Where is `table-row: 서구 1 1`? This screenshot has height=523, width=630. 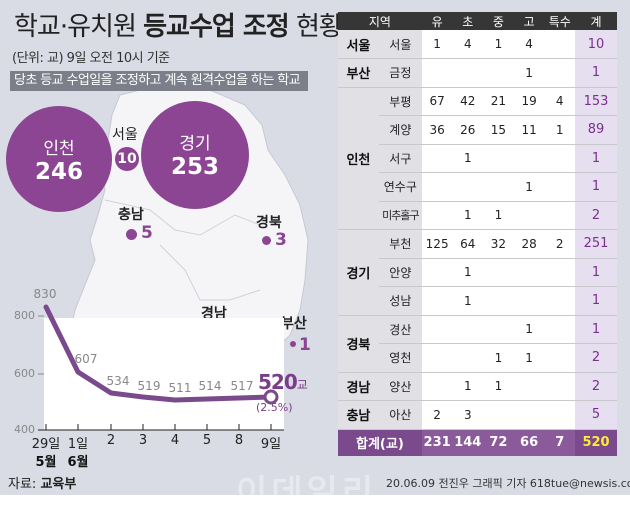 table-row: 서구 1 1 is located at coordinates (477, 158).